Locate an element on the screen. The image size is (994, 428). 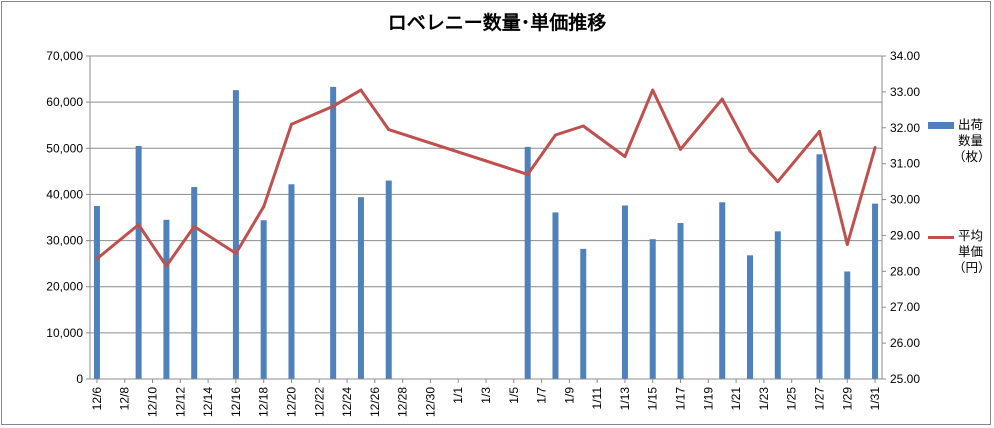
x-tick-label: 1/31 is located at coordinates (875, 399).